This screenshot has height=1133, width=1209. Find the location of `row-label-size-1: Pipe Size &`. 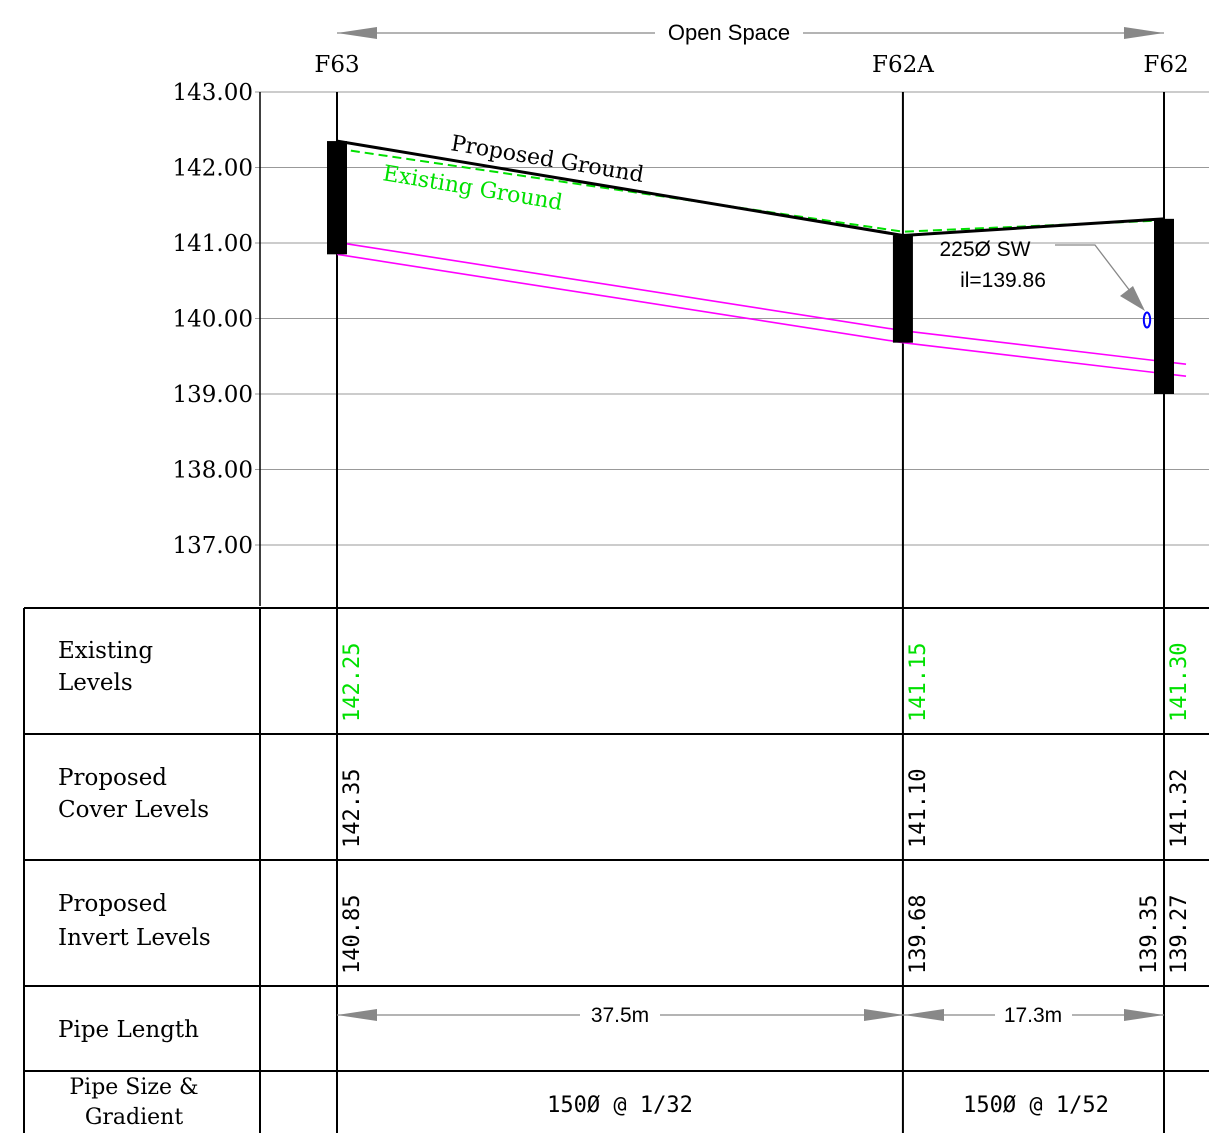

row-label-size-1: Pipe Size & is located at coordinates (133, 1087).